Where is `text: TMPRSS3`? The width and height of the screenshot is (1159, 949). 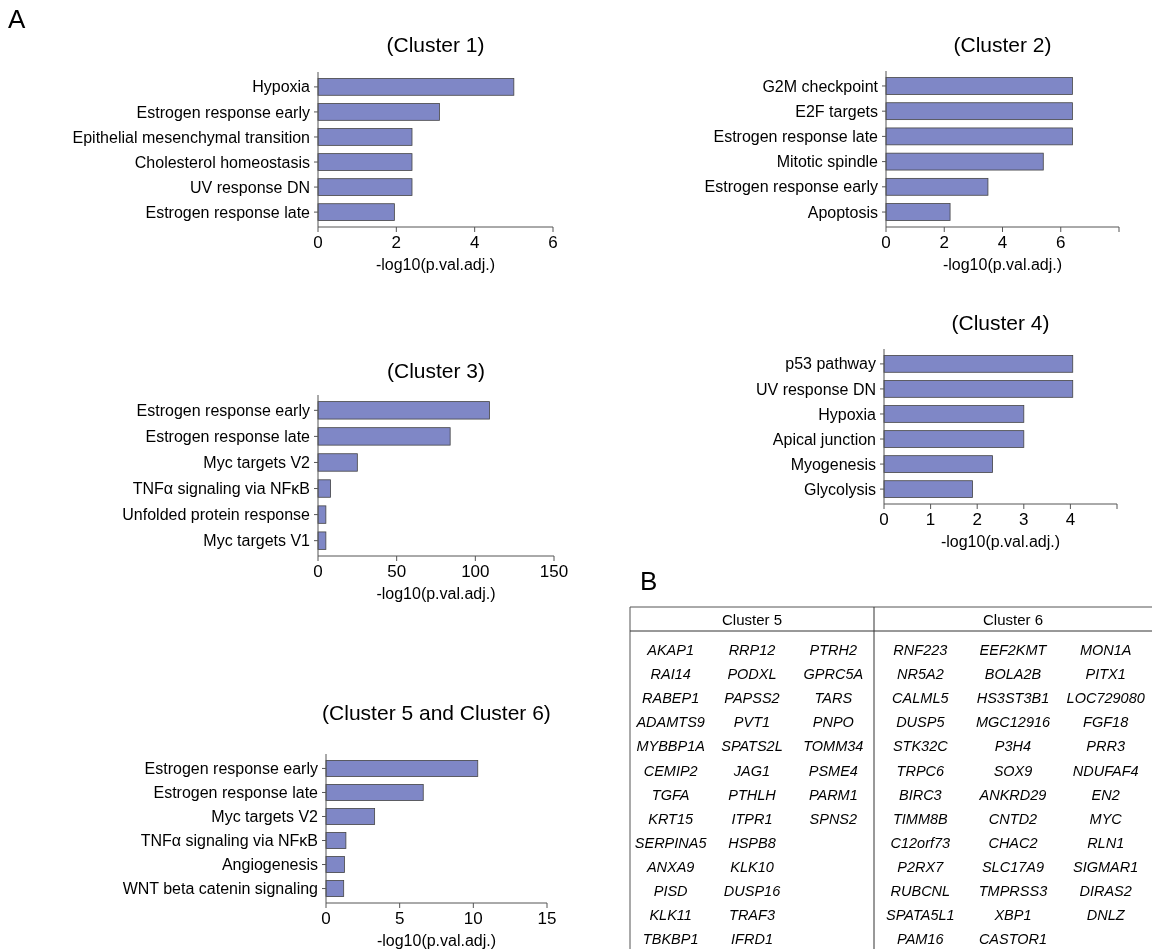
text: TMPRSS3 is located at coordinates (1013, 891).